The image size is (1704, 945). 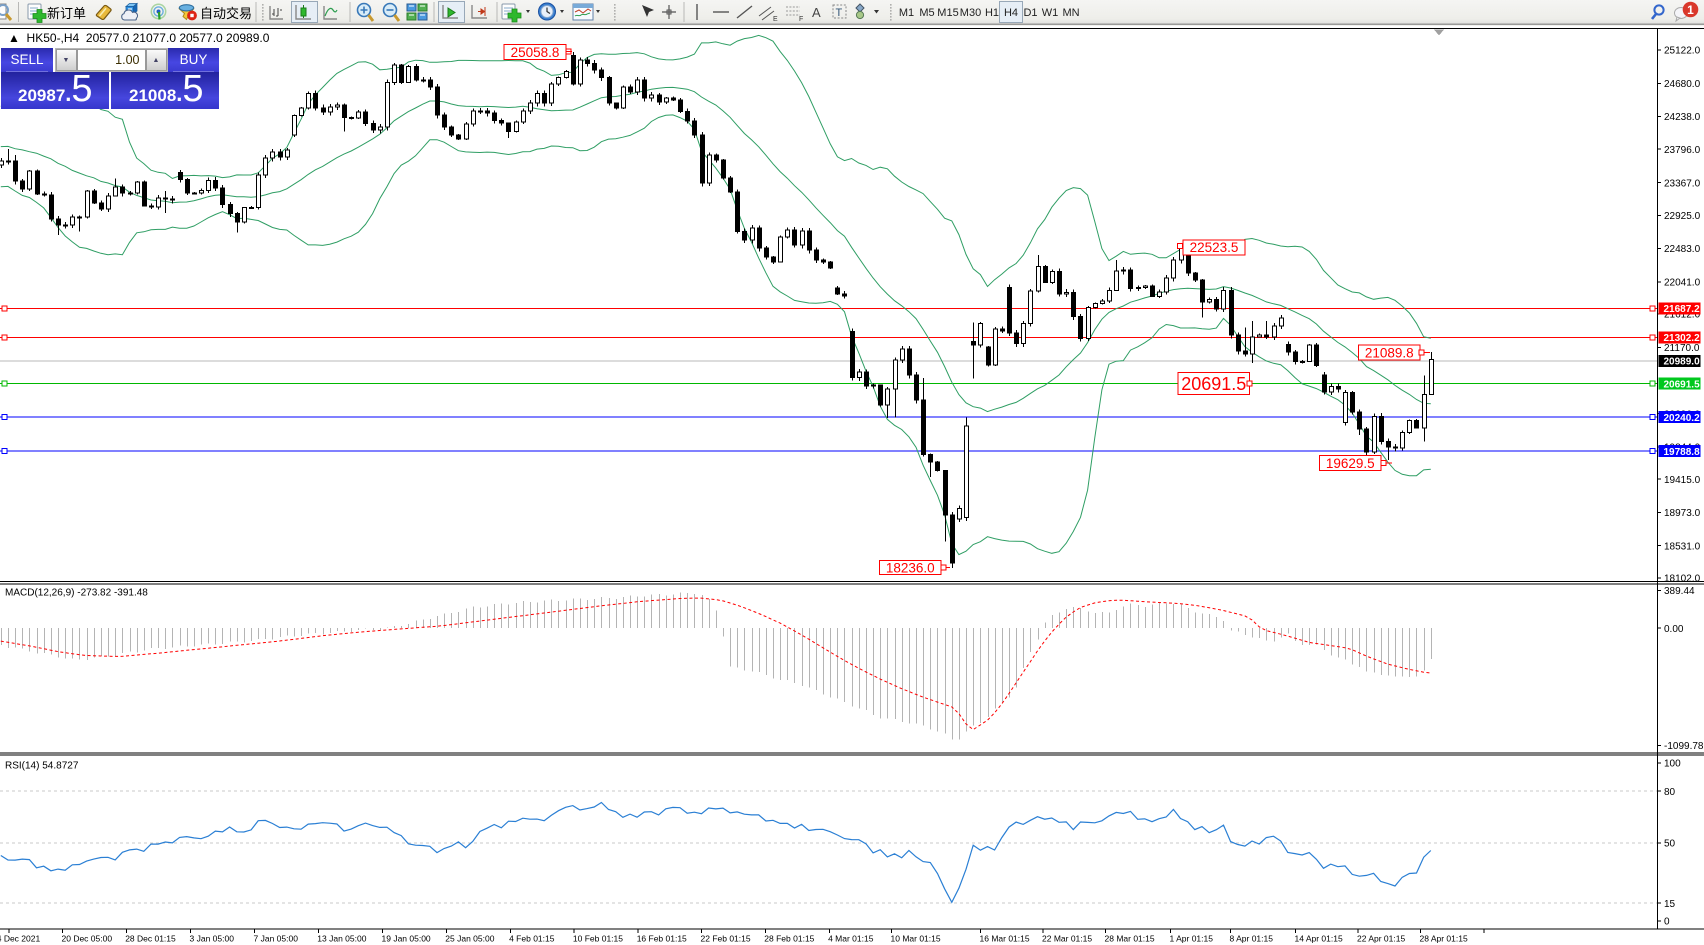 I want to click on svg-text: 22523.5, so click(x=1214, y=247).